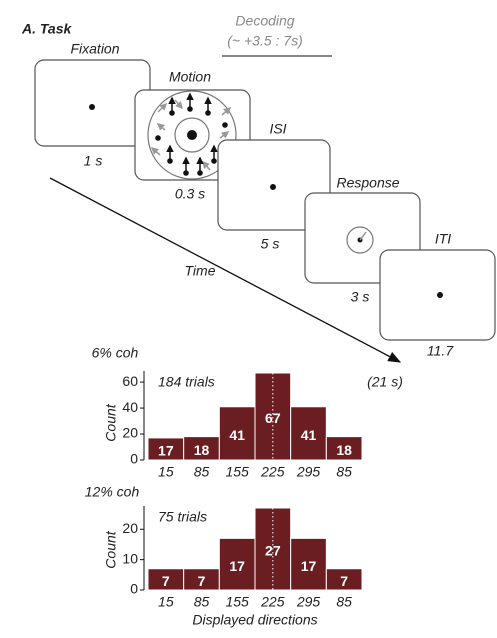 Image resolution: width=497 pixels, height=638 pixels. Describe the element at coordinates (264, 21) in the screenshot. I see `decoding-label: Decoding` at that location.